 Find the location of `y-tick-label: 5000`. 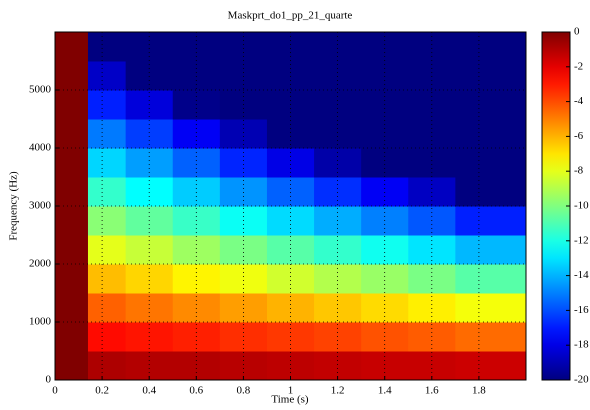

y-tick-label: 5000 is located at coordinates (40, 90).